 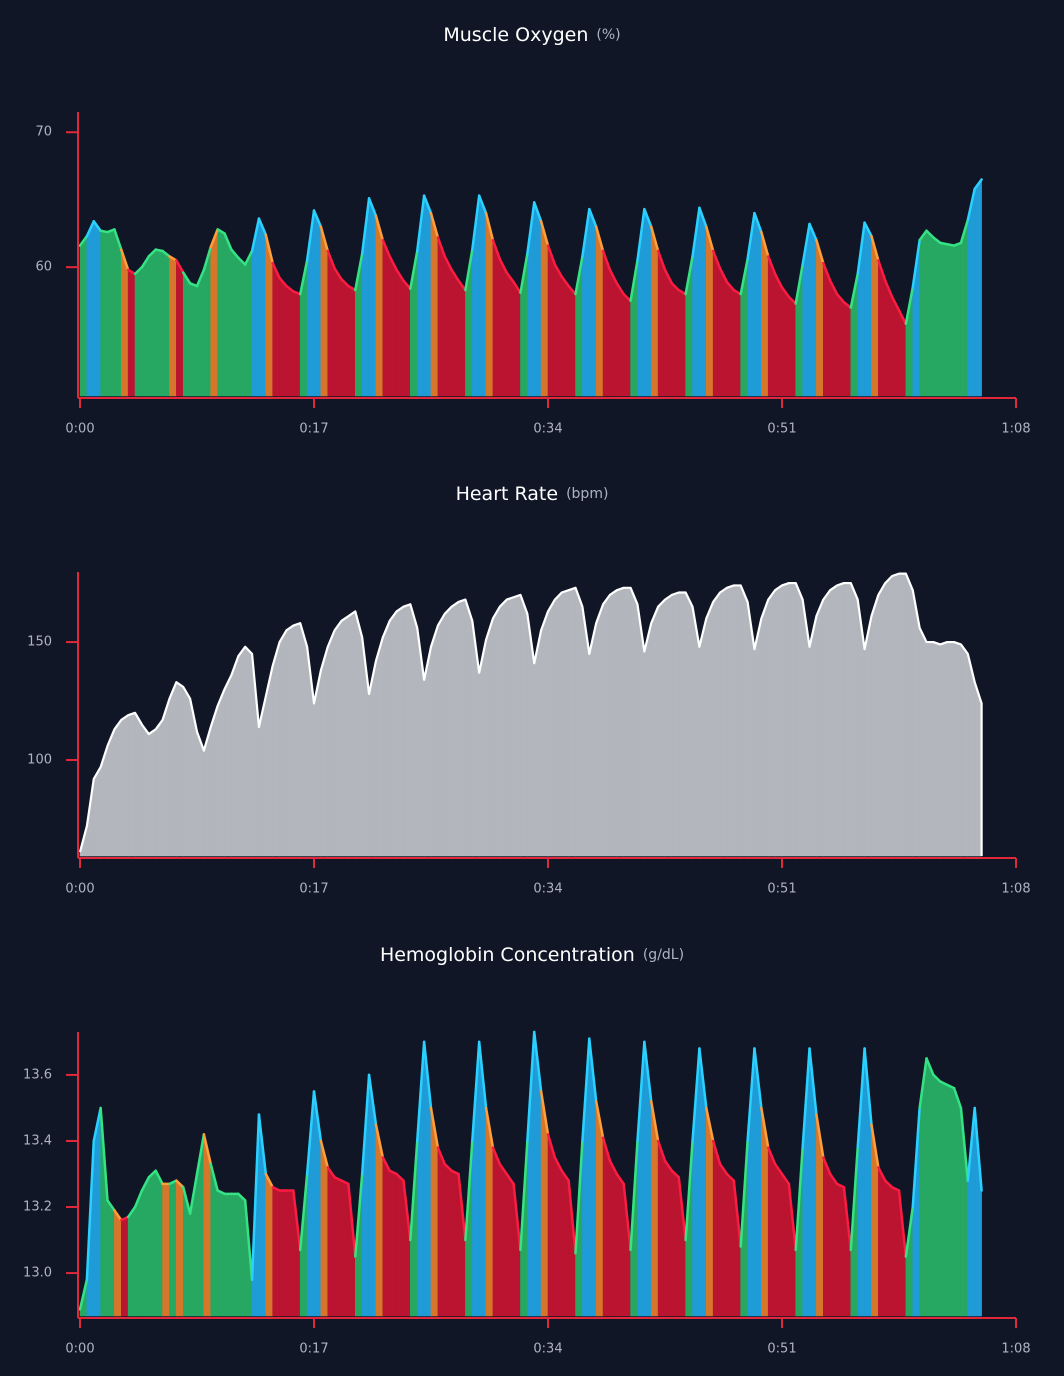 What do you see at coordinates (79, 1349) in the screenshot?
I see `x-tick-label: 0:00` at bounding box center [79, 1349].